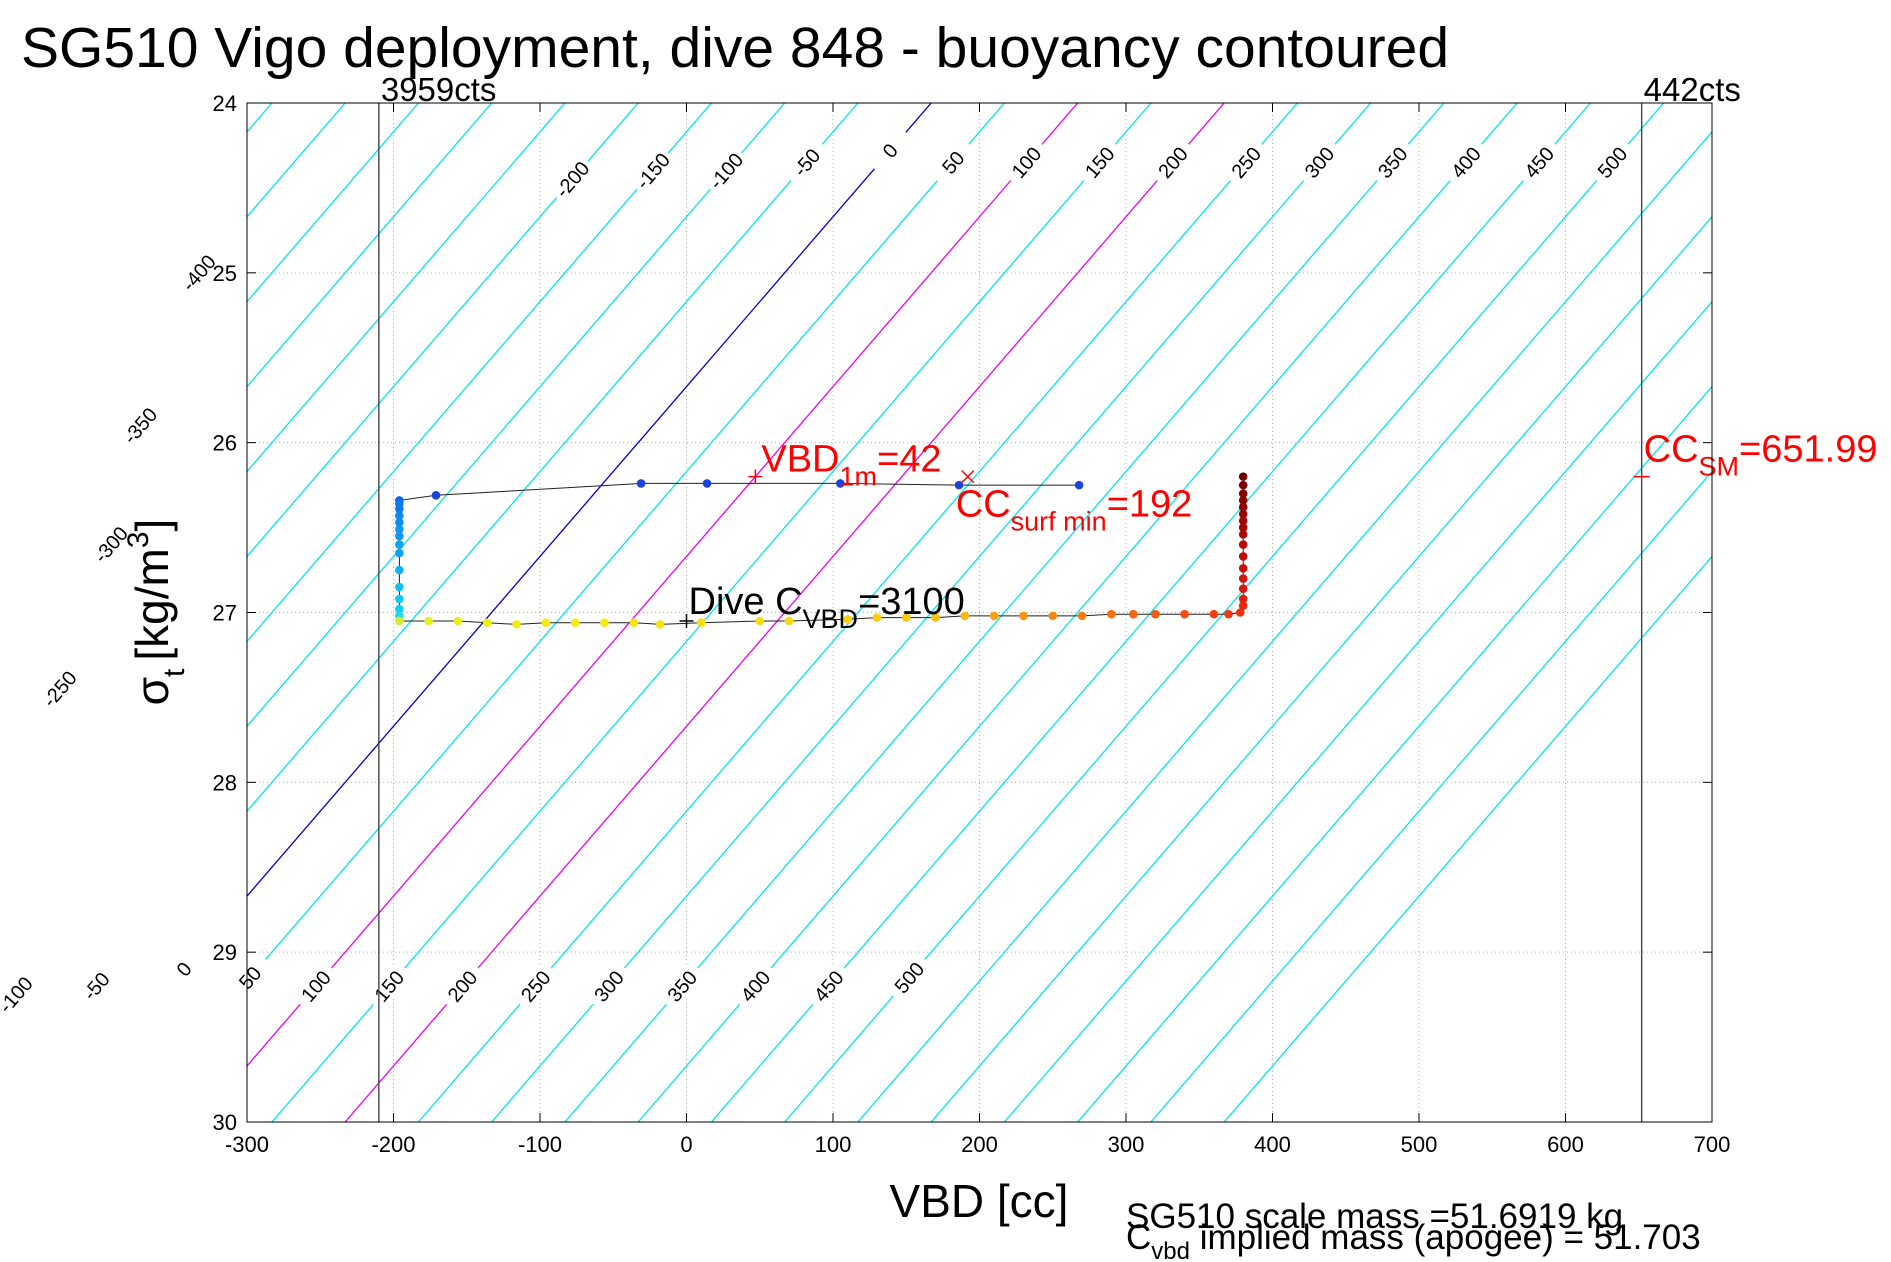 This screenshot has height=1262, width=1891. What do you see at coordinates (156, 612) in the screenshot?
I see `y-axis-label: σt [kg/m3]` at bounding box center [156, 612].